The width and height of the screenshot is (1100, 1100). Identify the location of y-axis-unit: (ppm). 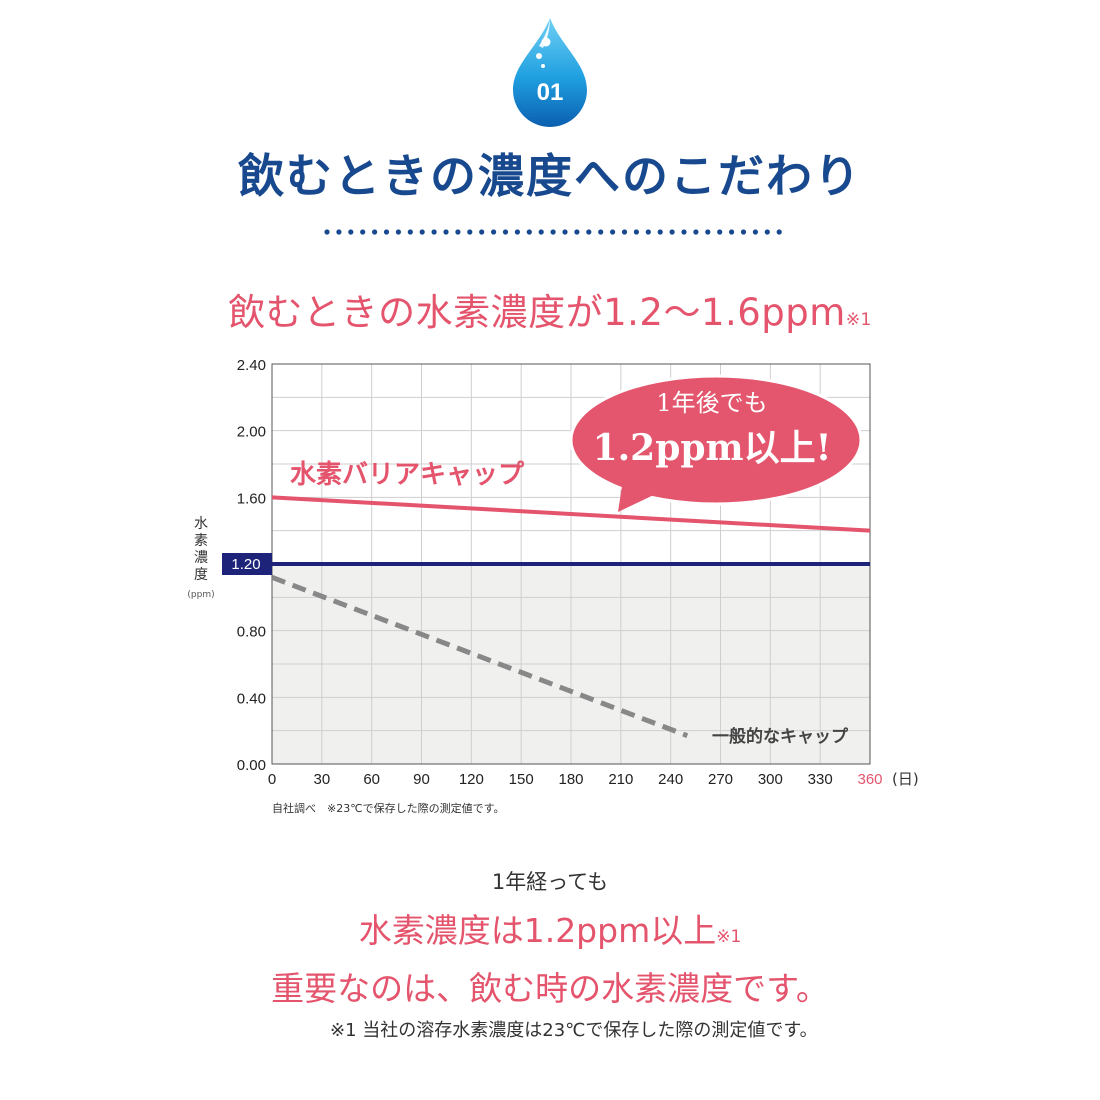
(200, 595).